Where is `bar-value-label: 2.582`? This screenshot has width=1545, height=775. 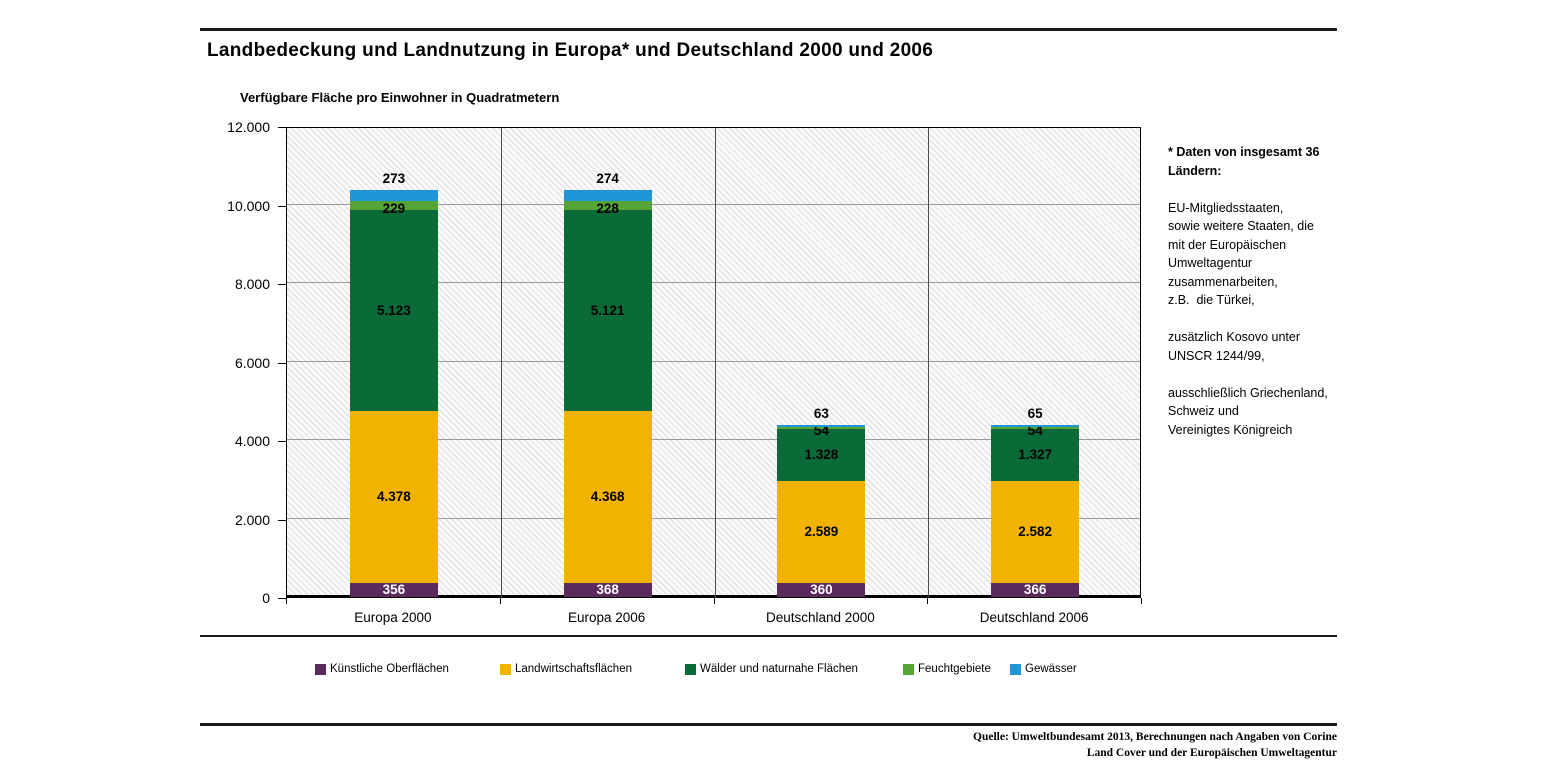
bar-value-label: 2.582 is located at coordinates (1035, 531).